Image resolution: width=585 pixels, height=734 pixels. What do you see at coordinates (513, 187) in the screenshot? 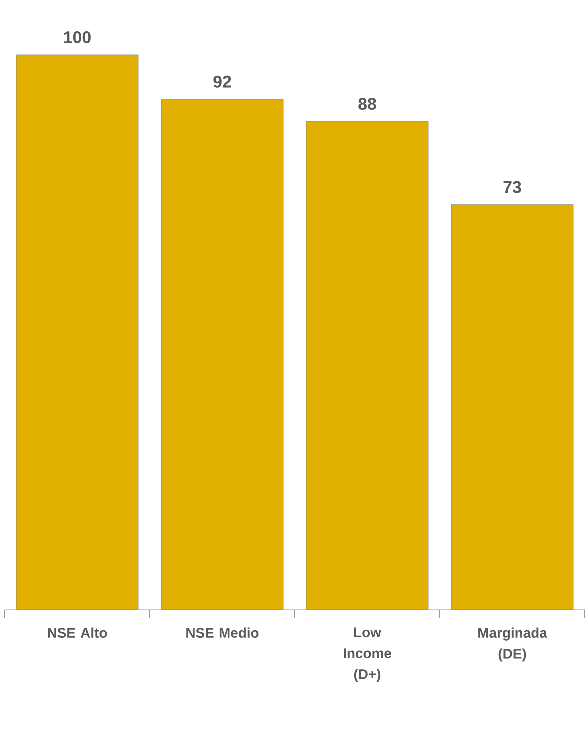
I see `data-label: 73` at bounding box center [513, 187].